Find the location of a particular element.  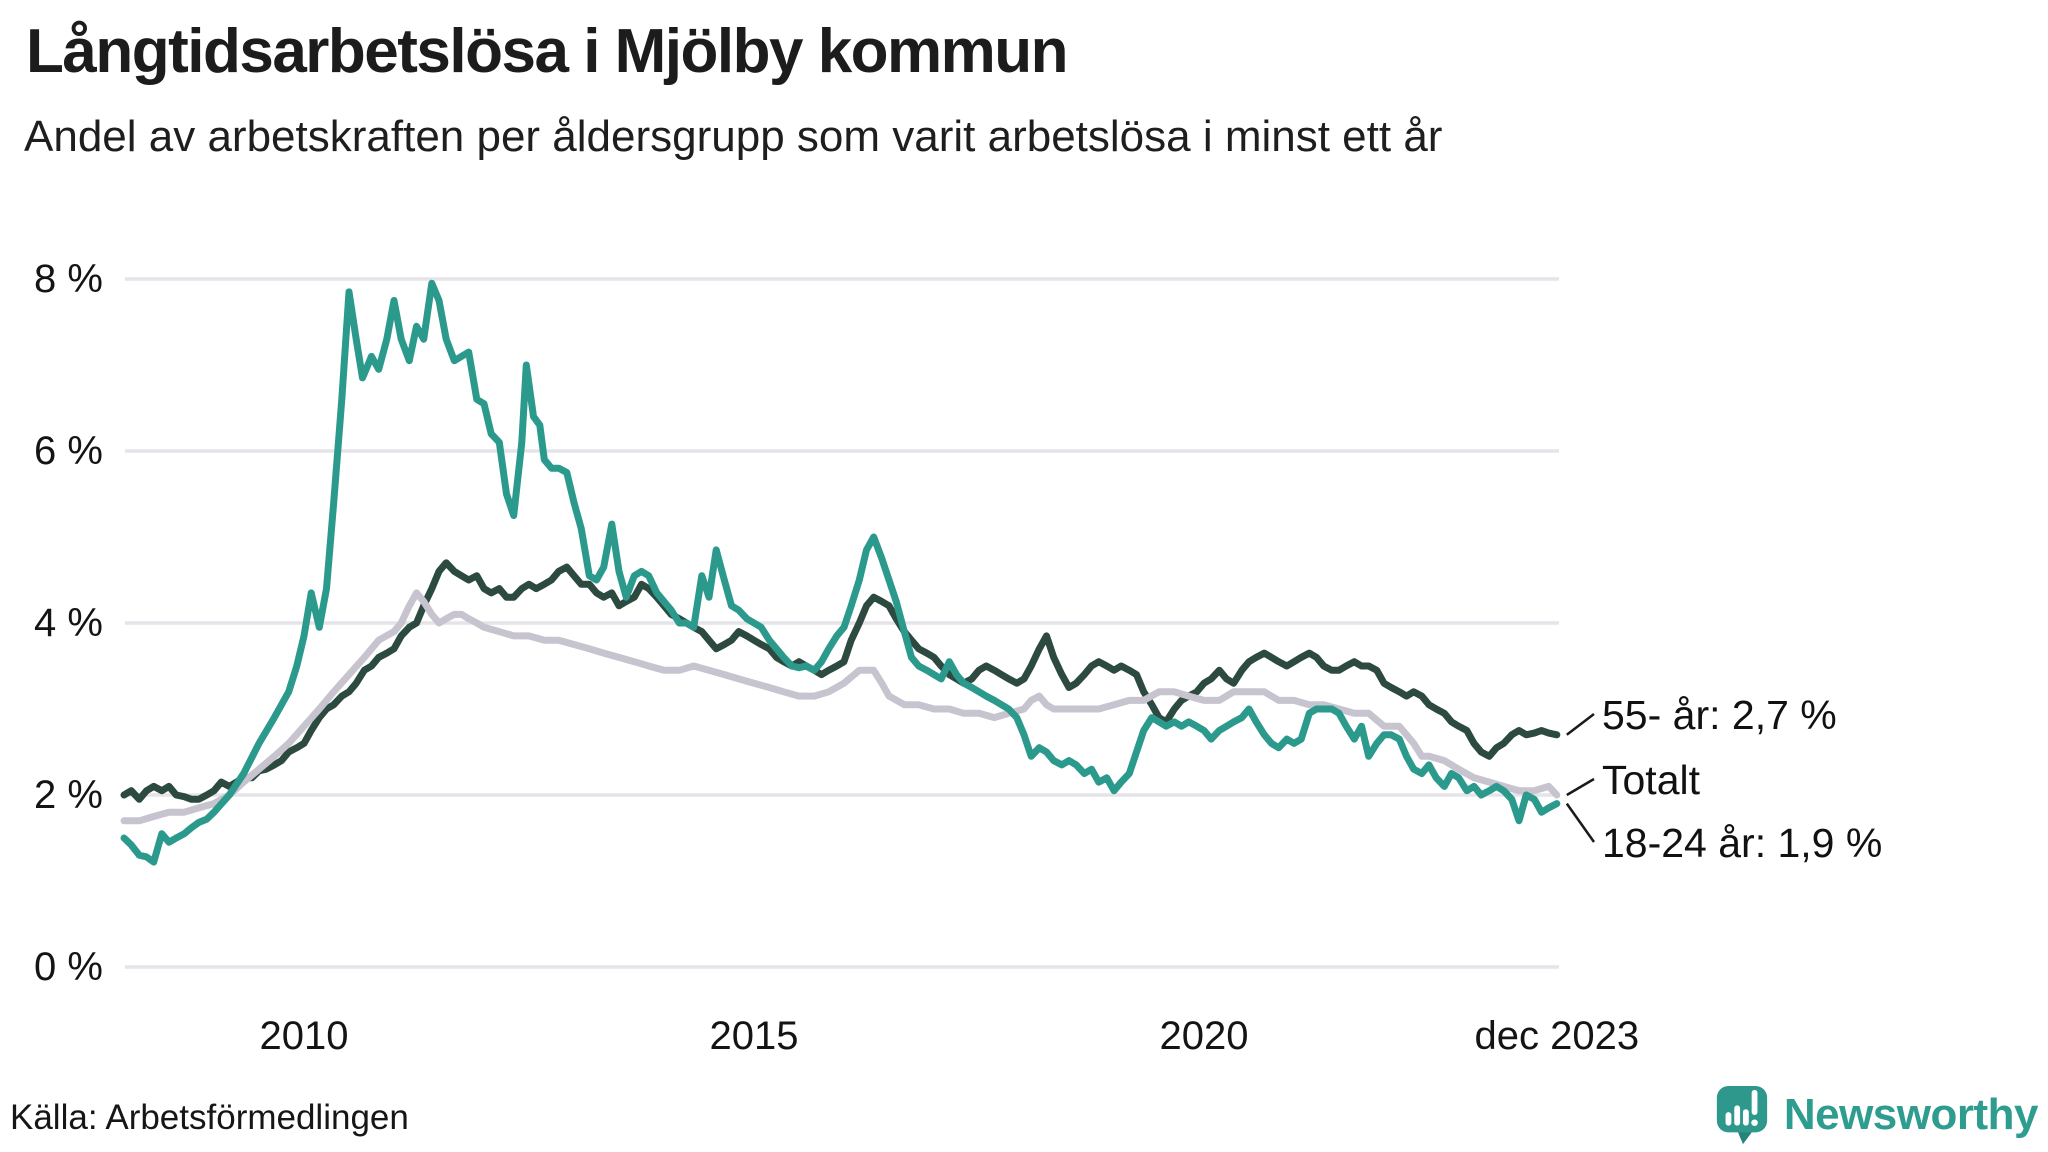

x-axis-tick-label: dec 2023 is located at coordinates (1557, 1036).